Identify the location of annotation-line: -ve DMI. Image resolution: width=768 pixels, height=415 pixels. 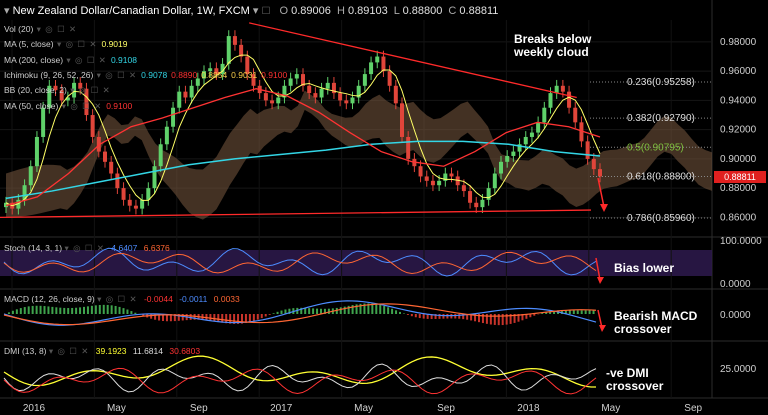
(627, 373).